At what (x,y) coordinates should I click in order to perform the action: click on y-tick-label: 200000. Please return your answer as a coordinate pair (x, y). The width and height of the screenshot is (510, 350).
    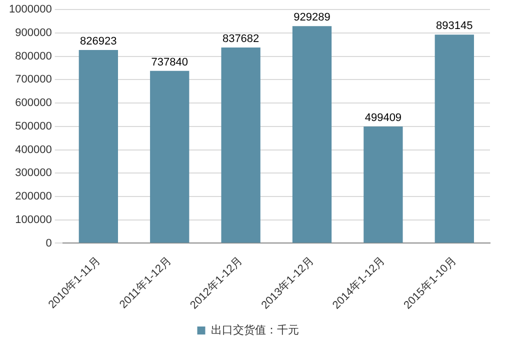
    Looking at the image, I should click on (33, 196).